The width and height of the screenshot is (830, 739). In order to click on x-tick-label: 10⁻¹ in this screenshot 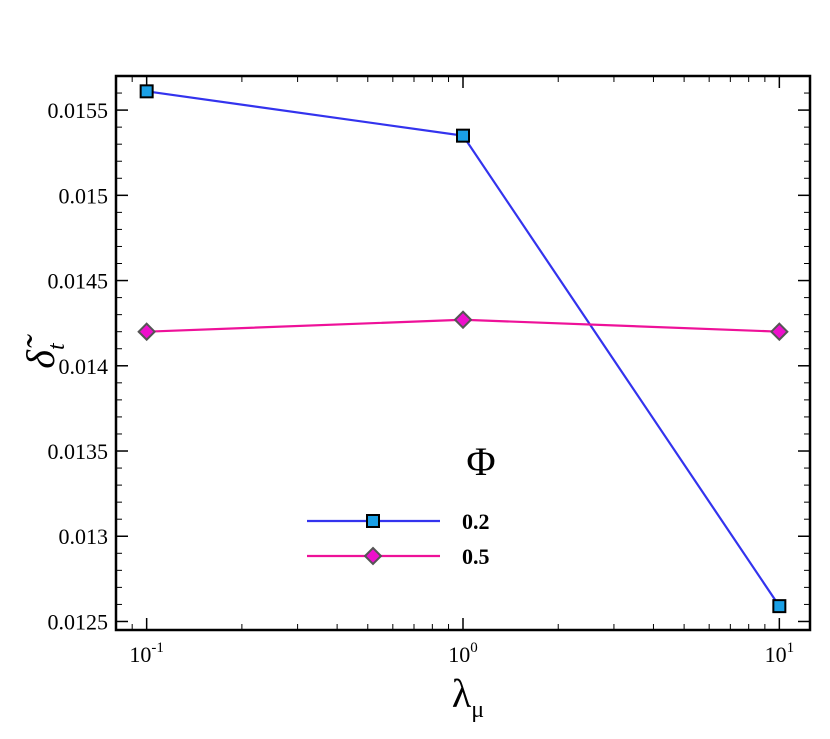, I will do `click(146, 653)`.